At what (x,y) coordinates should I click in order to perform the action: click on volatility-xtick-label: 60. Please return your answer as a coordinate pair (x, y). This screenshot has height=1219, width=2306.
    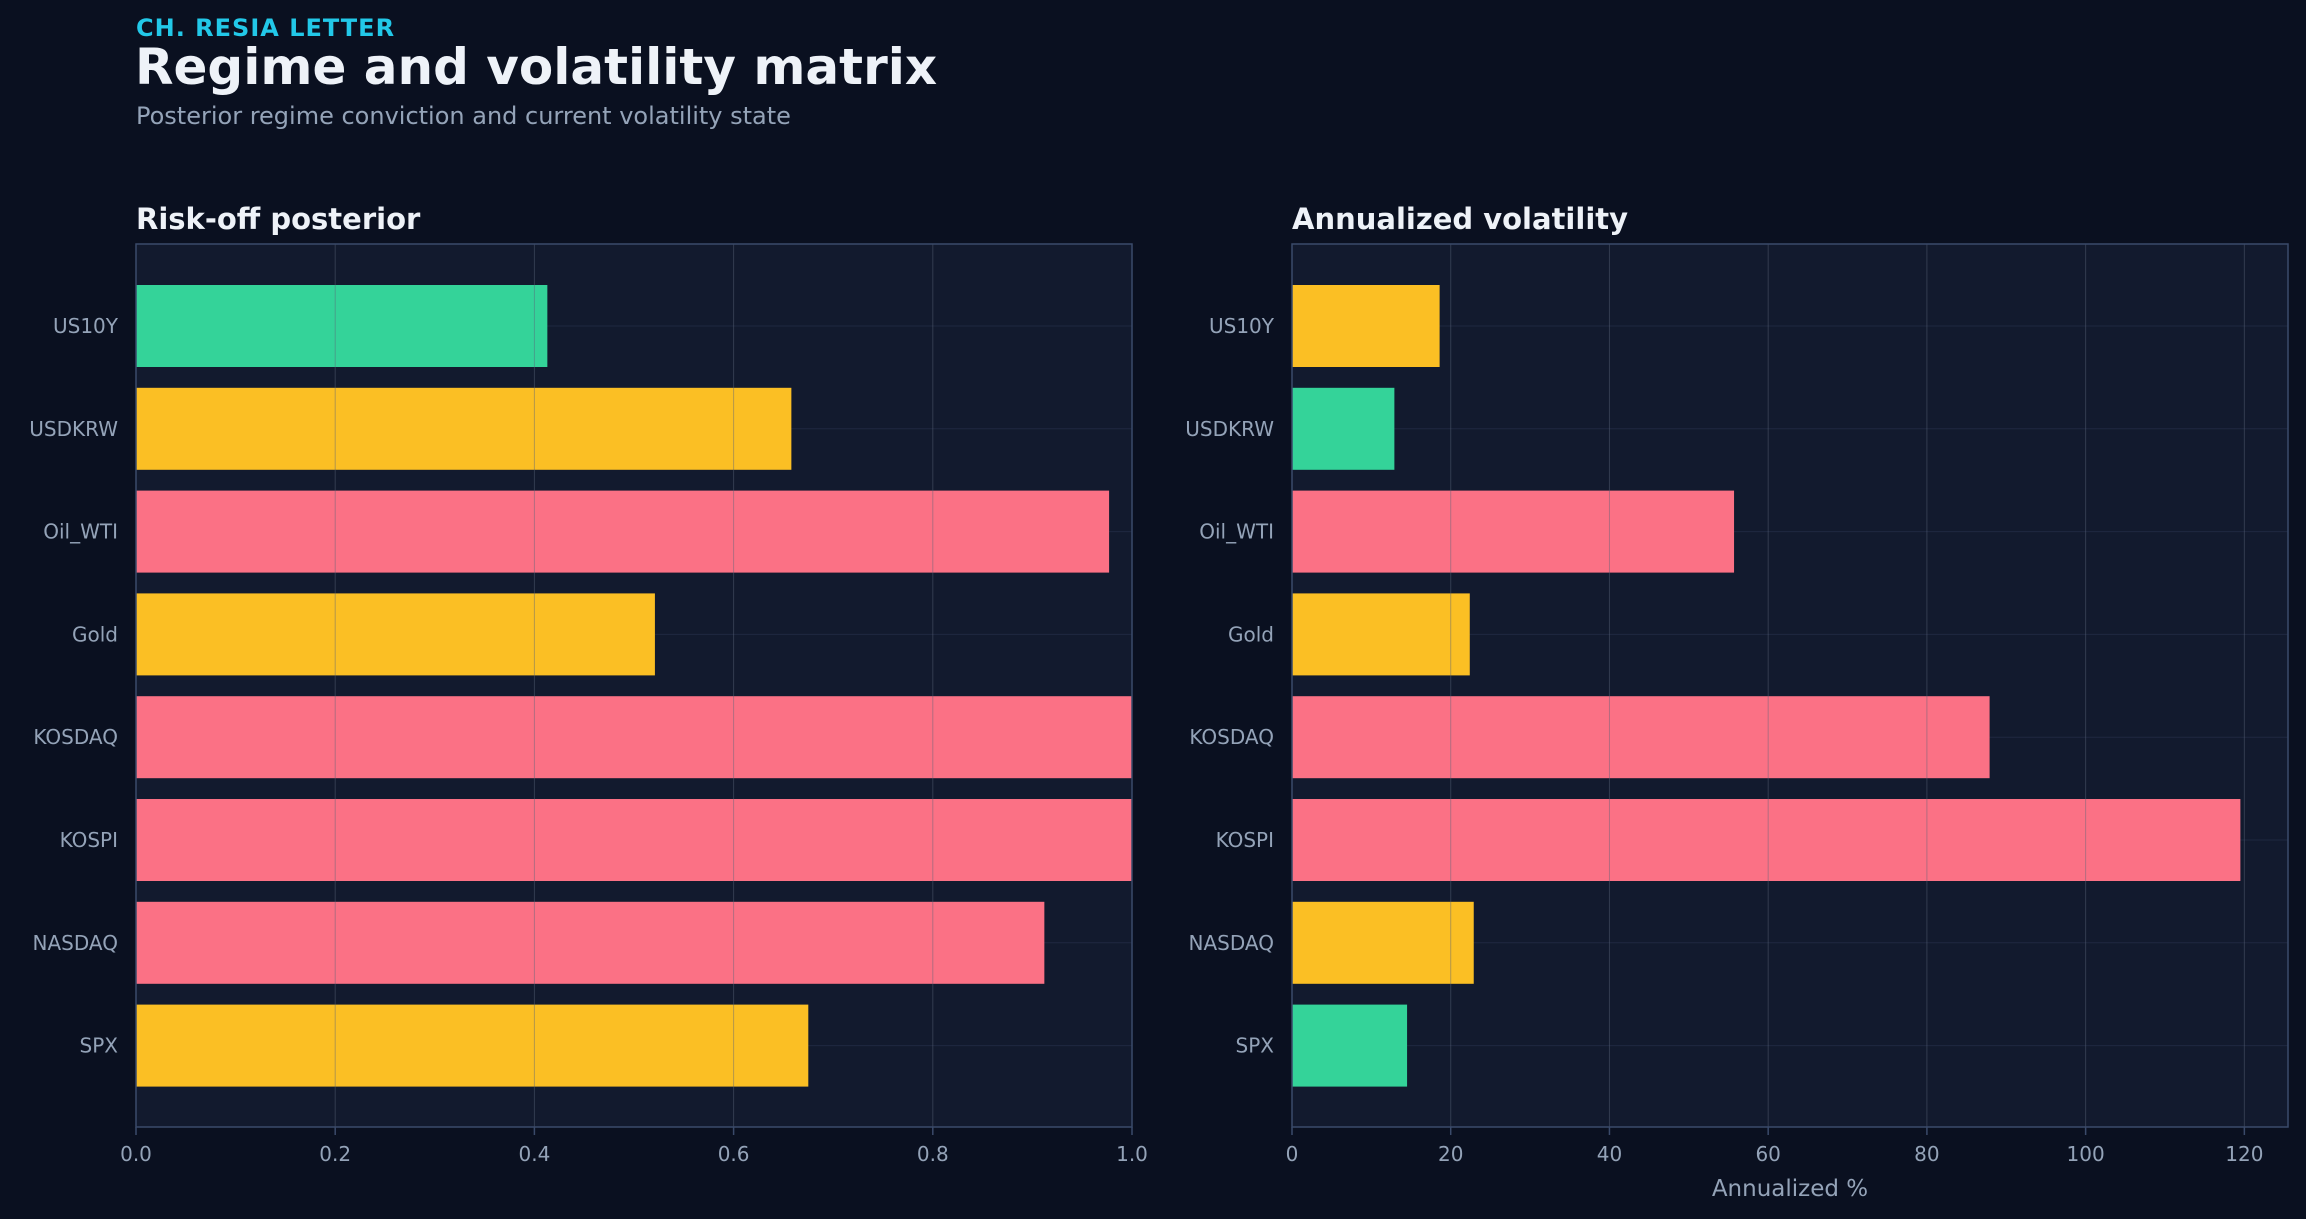
    Looking at the image, I should click on (1767, 1154).